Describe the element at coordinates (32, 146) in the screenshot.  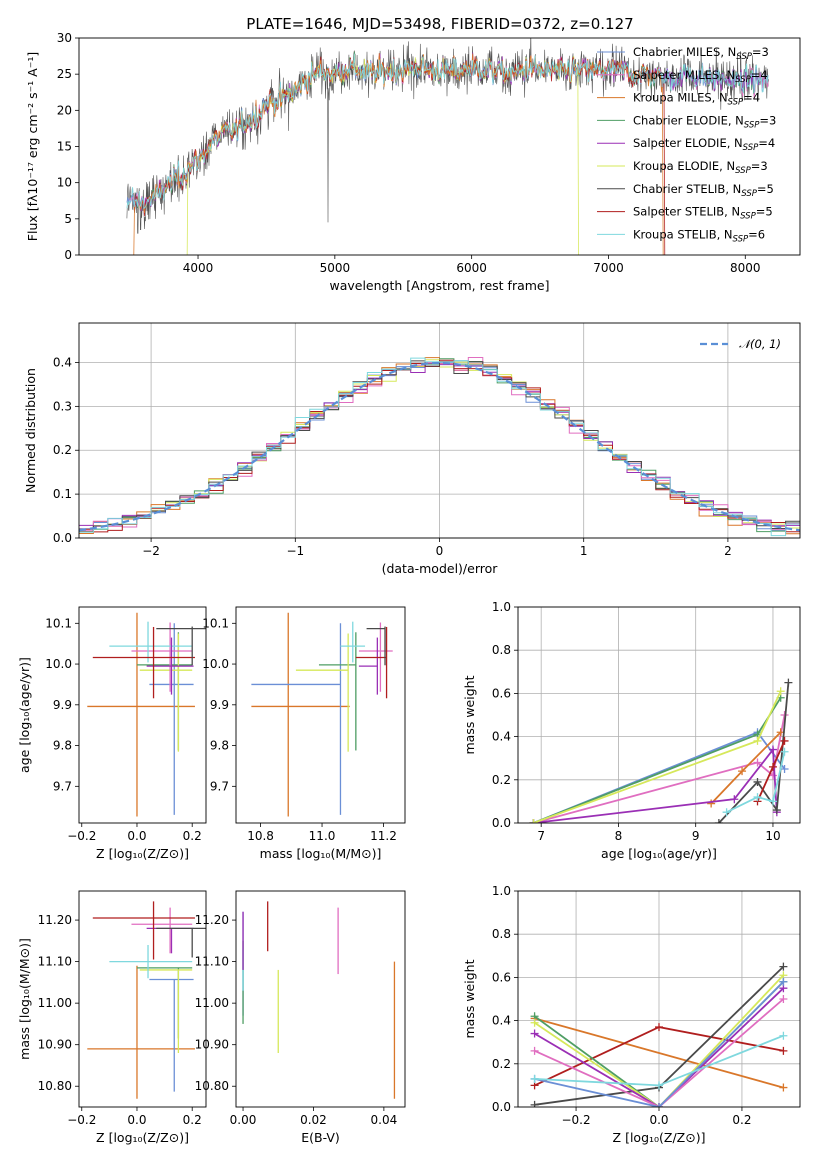
I see `y-axis-label: Flux [fλ10⁻¹⁷ erg cm⁻² s⁻¹ A⁻¹]` at that location.